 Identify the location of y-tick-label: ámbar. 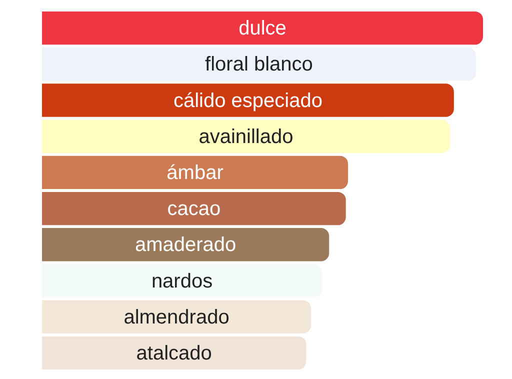
(195, 173).